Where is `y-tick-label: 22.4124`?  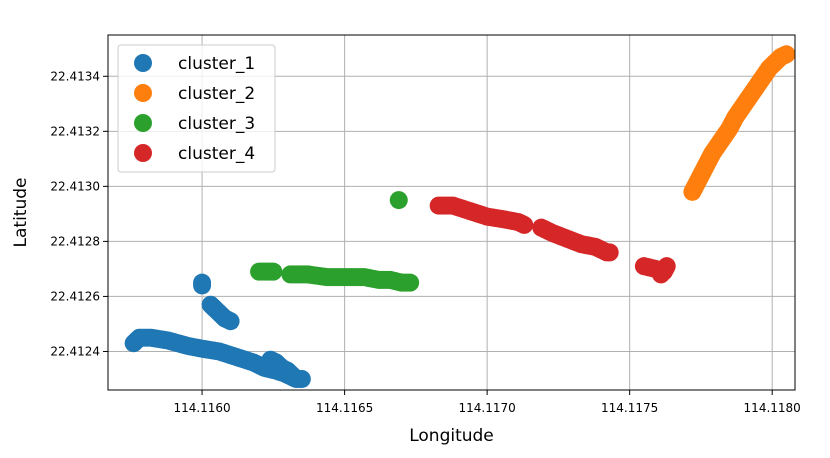
y-tick-label: 22.4124 is located at coordinates (75, 351).